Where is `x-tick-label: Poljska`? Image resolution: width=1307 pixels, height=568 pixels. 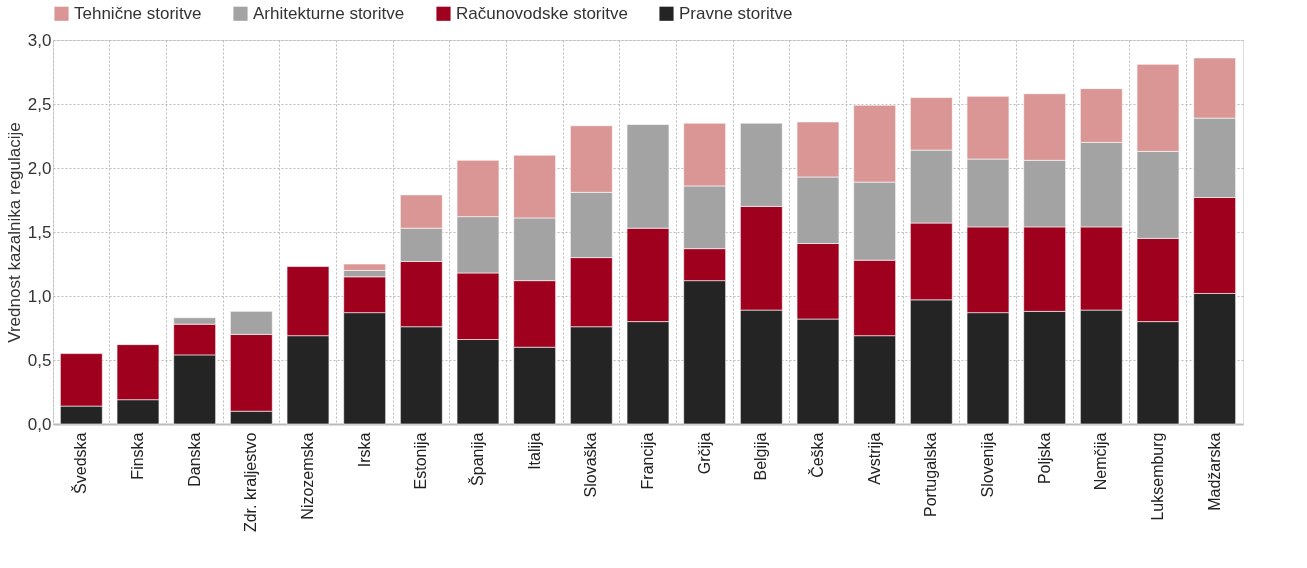
x-tick-label: Poljska is located at coordinates (1044, 458).